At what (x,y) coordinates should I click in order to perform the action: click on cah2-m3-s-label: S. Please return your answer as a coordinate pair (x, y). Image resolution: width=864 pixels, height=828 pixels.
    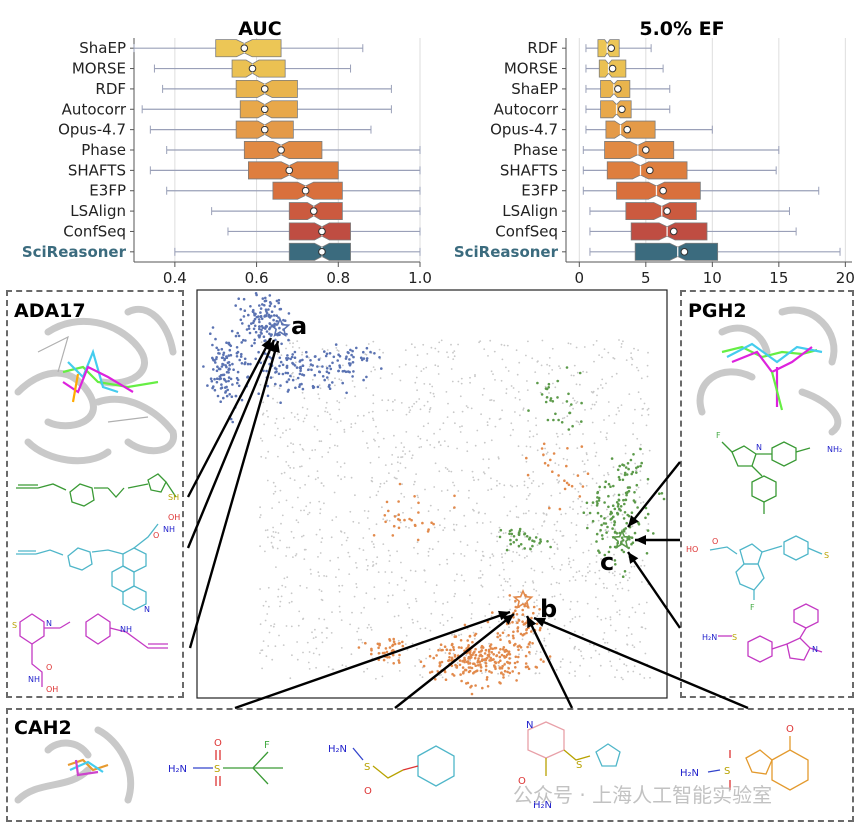
    Looking at the image, I should click on (579, 765).